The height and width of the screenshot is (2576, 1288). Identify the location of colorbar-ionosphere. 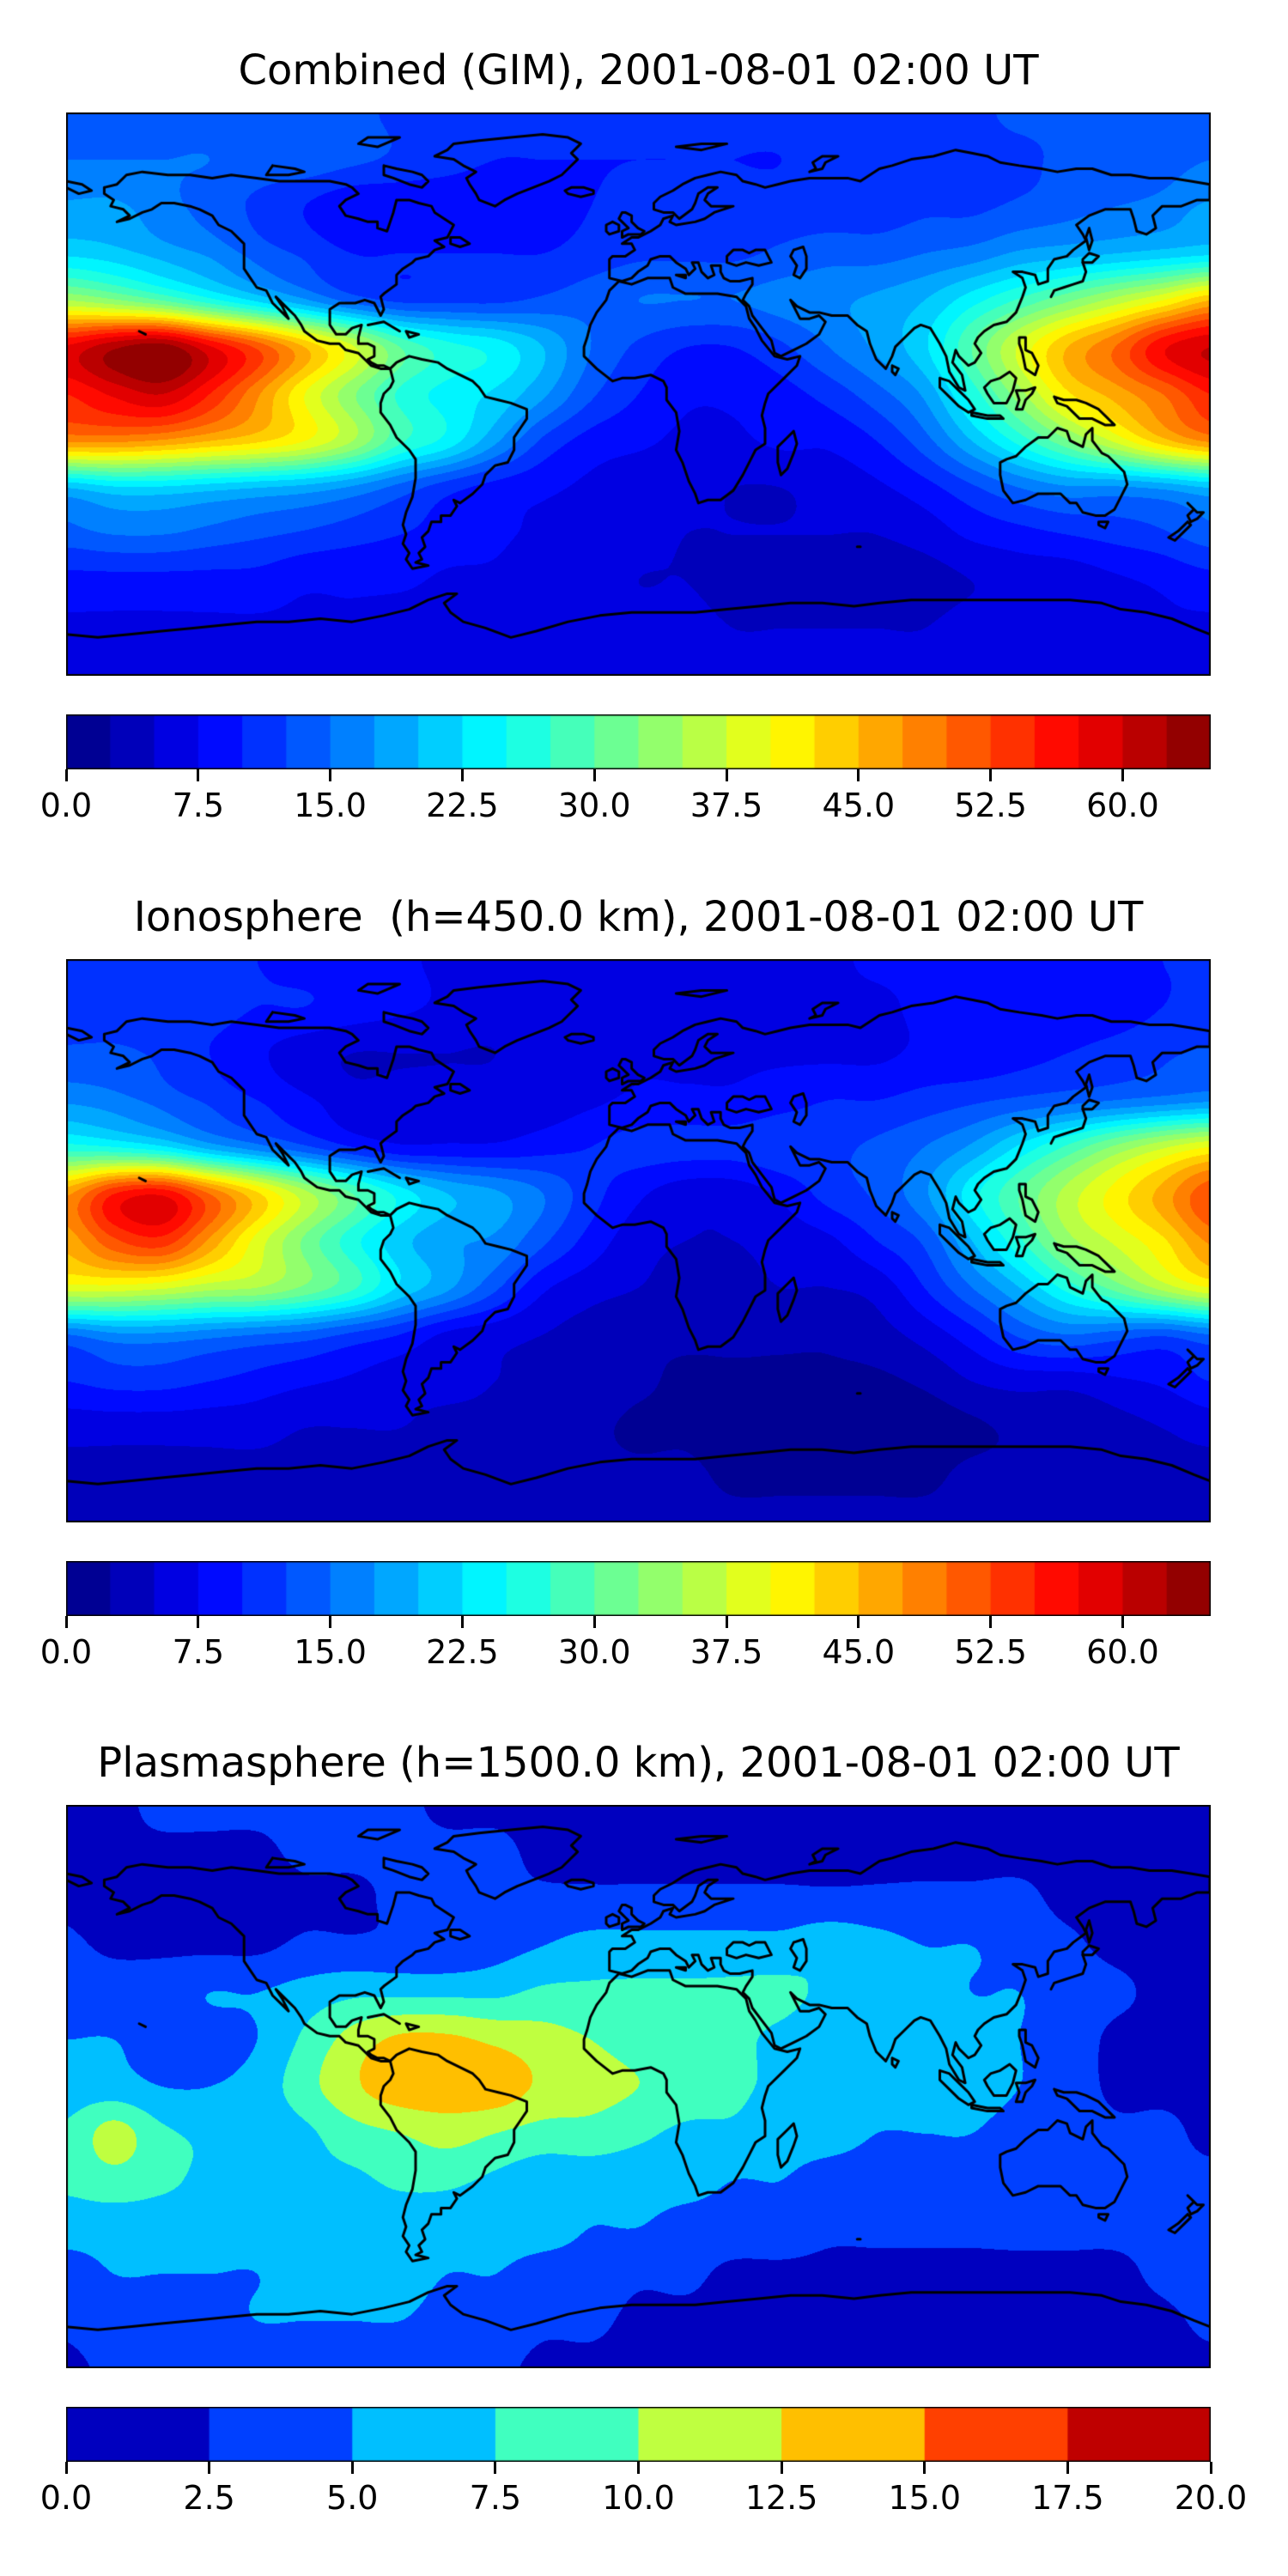
(638, 1588).